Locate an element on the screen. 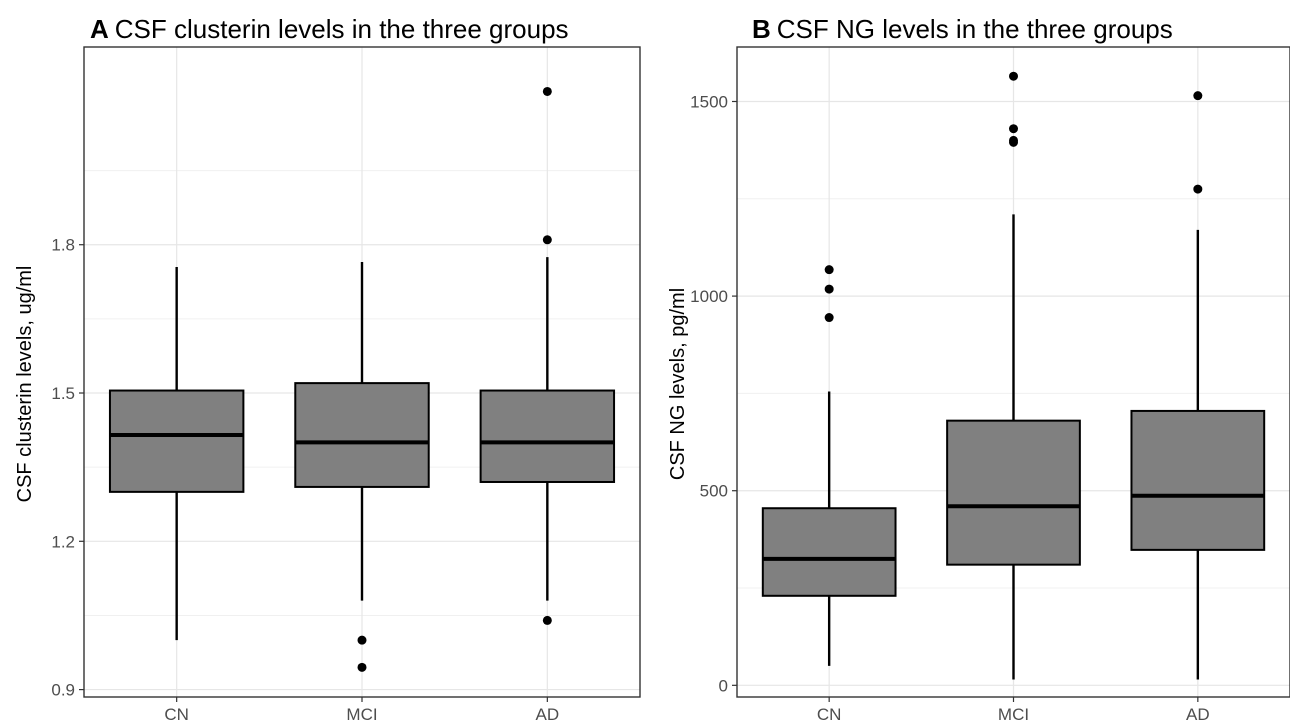 This screenshot has width=1290, height=728. panel-a-letter: A is located at coordinates (99, 29).